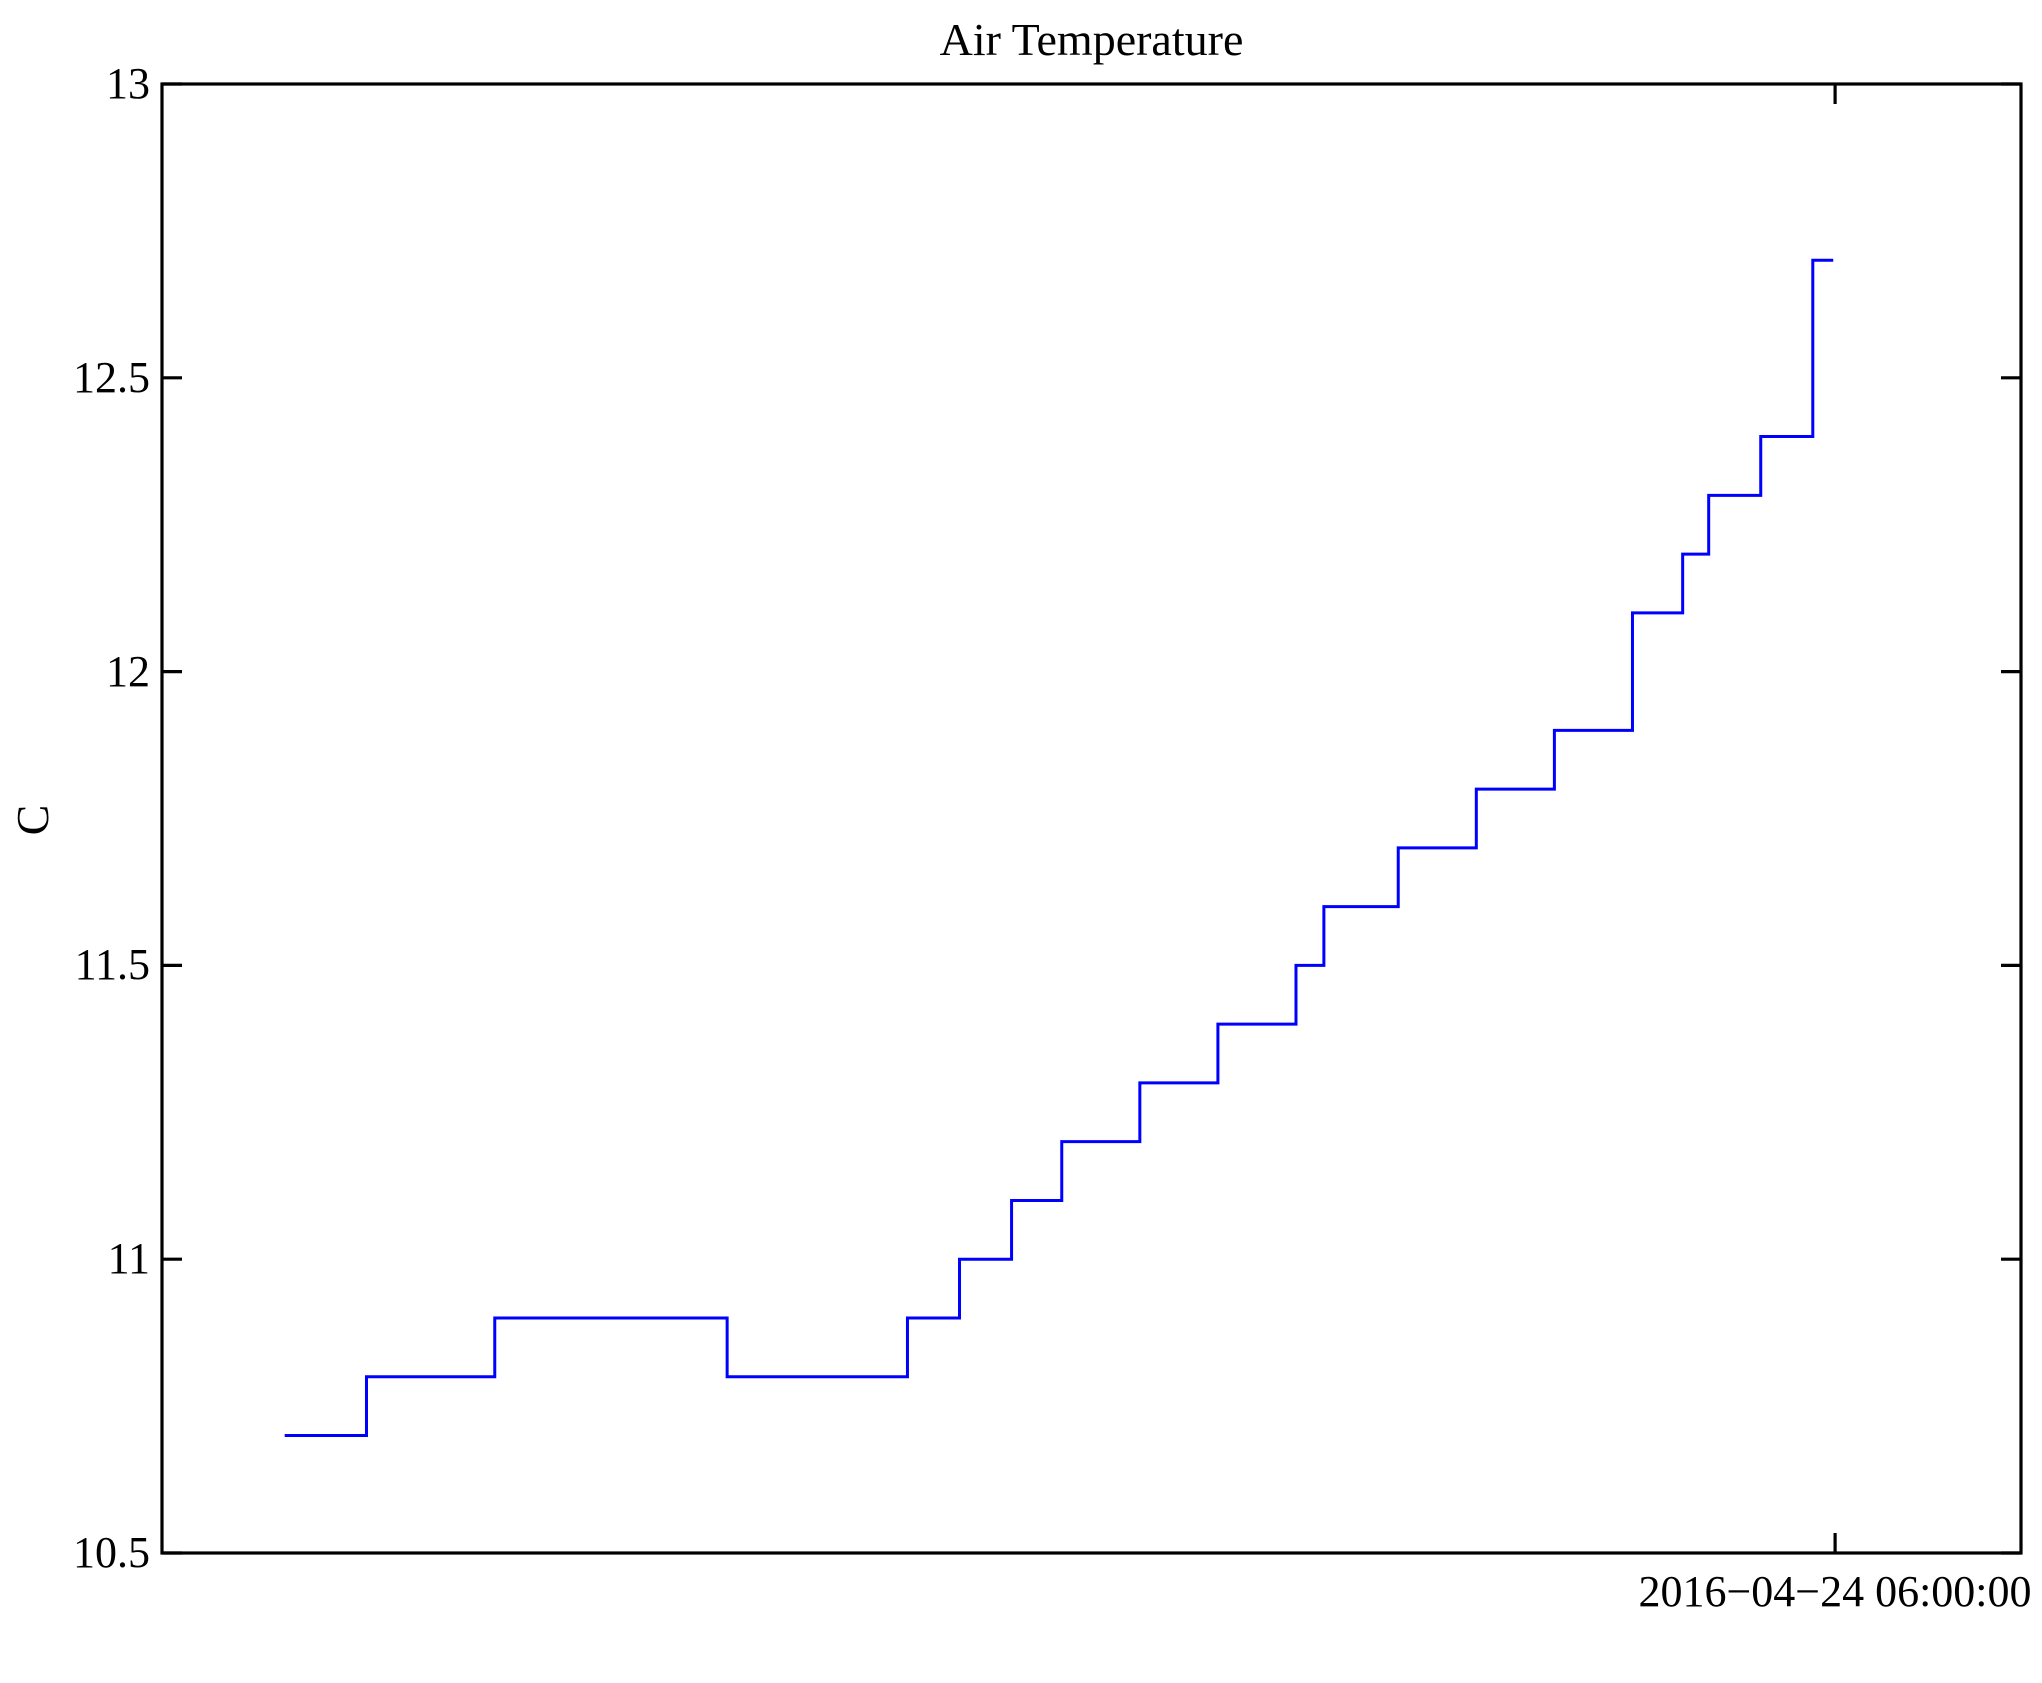 The image size is (2042, 1683). What do you see at coordinates (128, 671) in the screenshot?
I see `y-tick-label: 12` at bounding box center [128, 671].